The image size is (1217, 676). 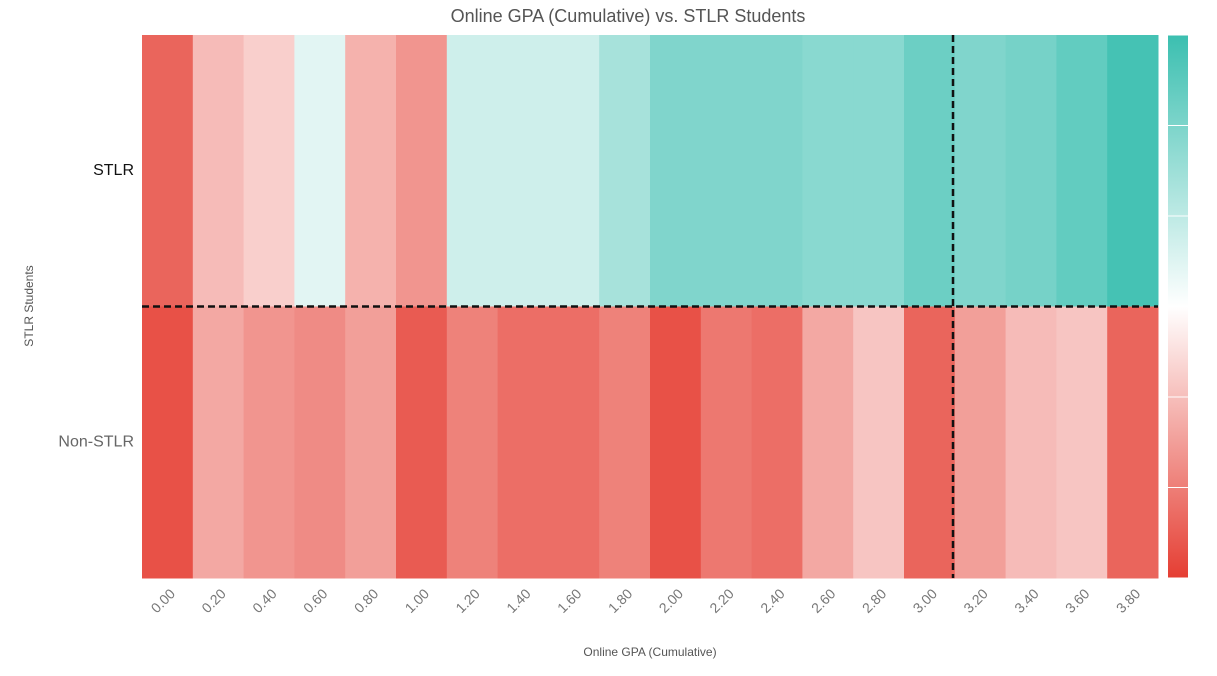 What do you see at coordinates (417, 600) in the screenshot?
I see `x-tick-label: 1.00` at bounding box center [417, 600].